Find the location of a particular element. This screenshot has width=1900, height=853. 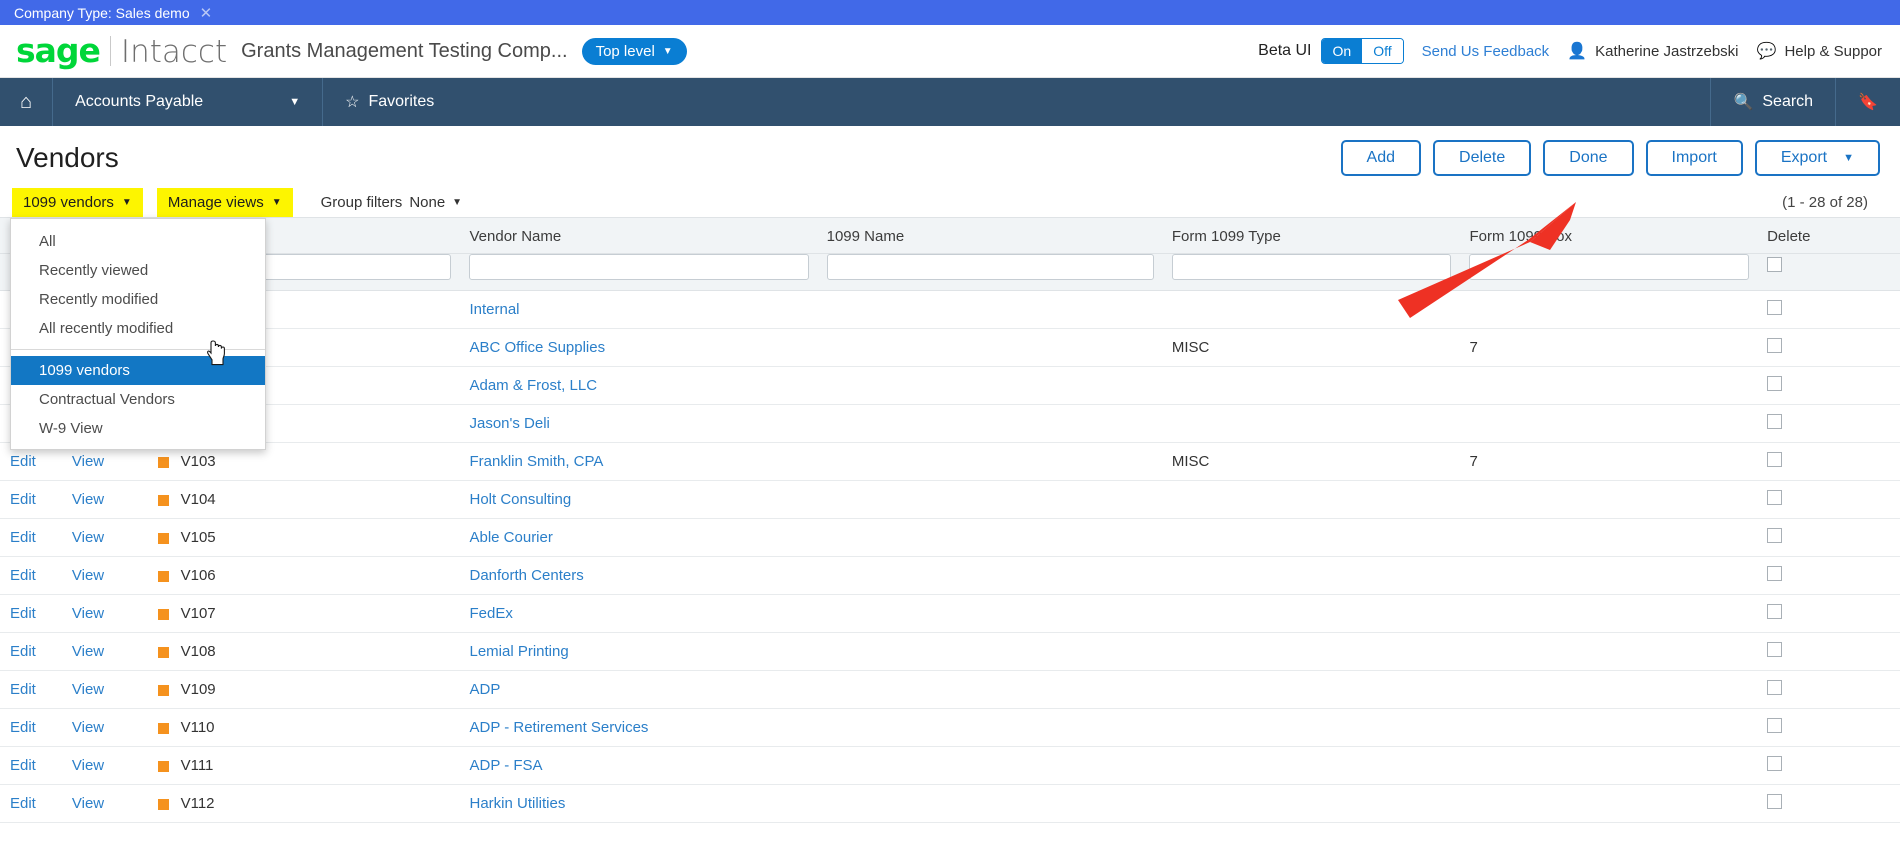

dropdown-item-all-recently-modified: All recently modified is located at coordinates (106, 328).